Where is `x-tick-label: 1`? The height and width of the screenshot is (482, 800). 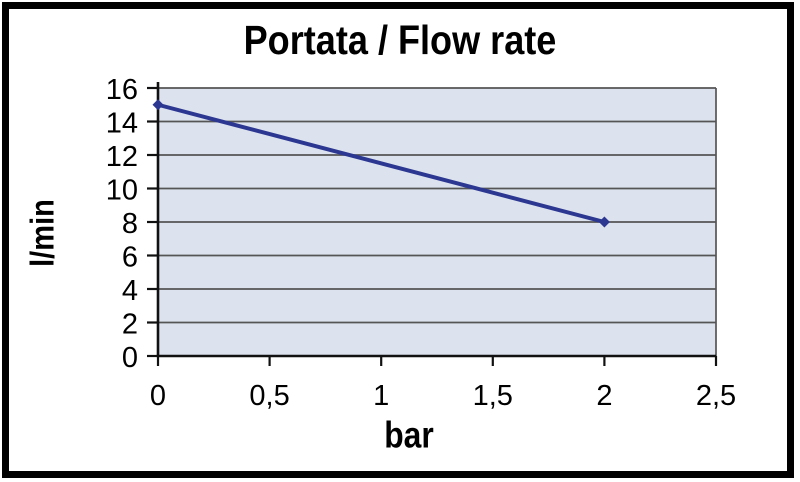 x-tick-label: 1 is located at coordinates (381, 396).